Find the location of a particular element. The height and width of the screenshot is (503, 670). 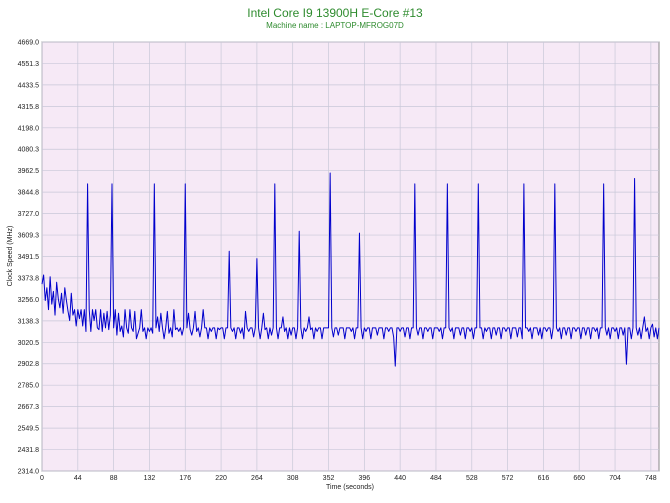

y-tick-label: 3727.0 is located at coordinates (29, 214).